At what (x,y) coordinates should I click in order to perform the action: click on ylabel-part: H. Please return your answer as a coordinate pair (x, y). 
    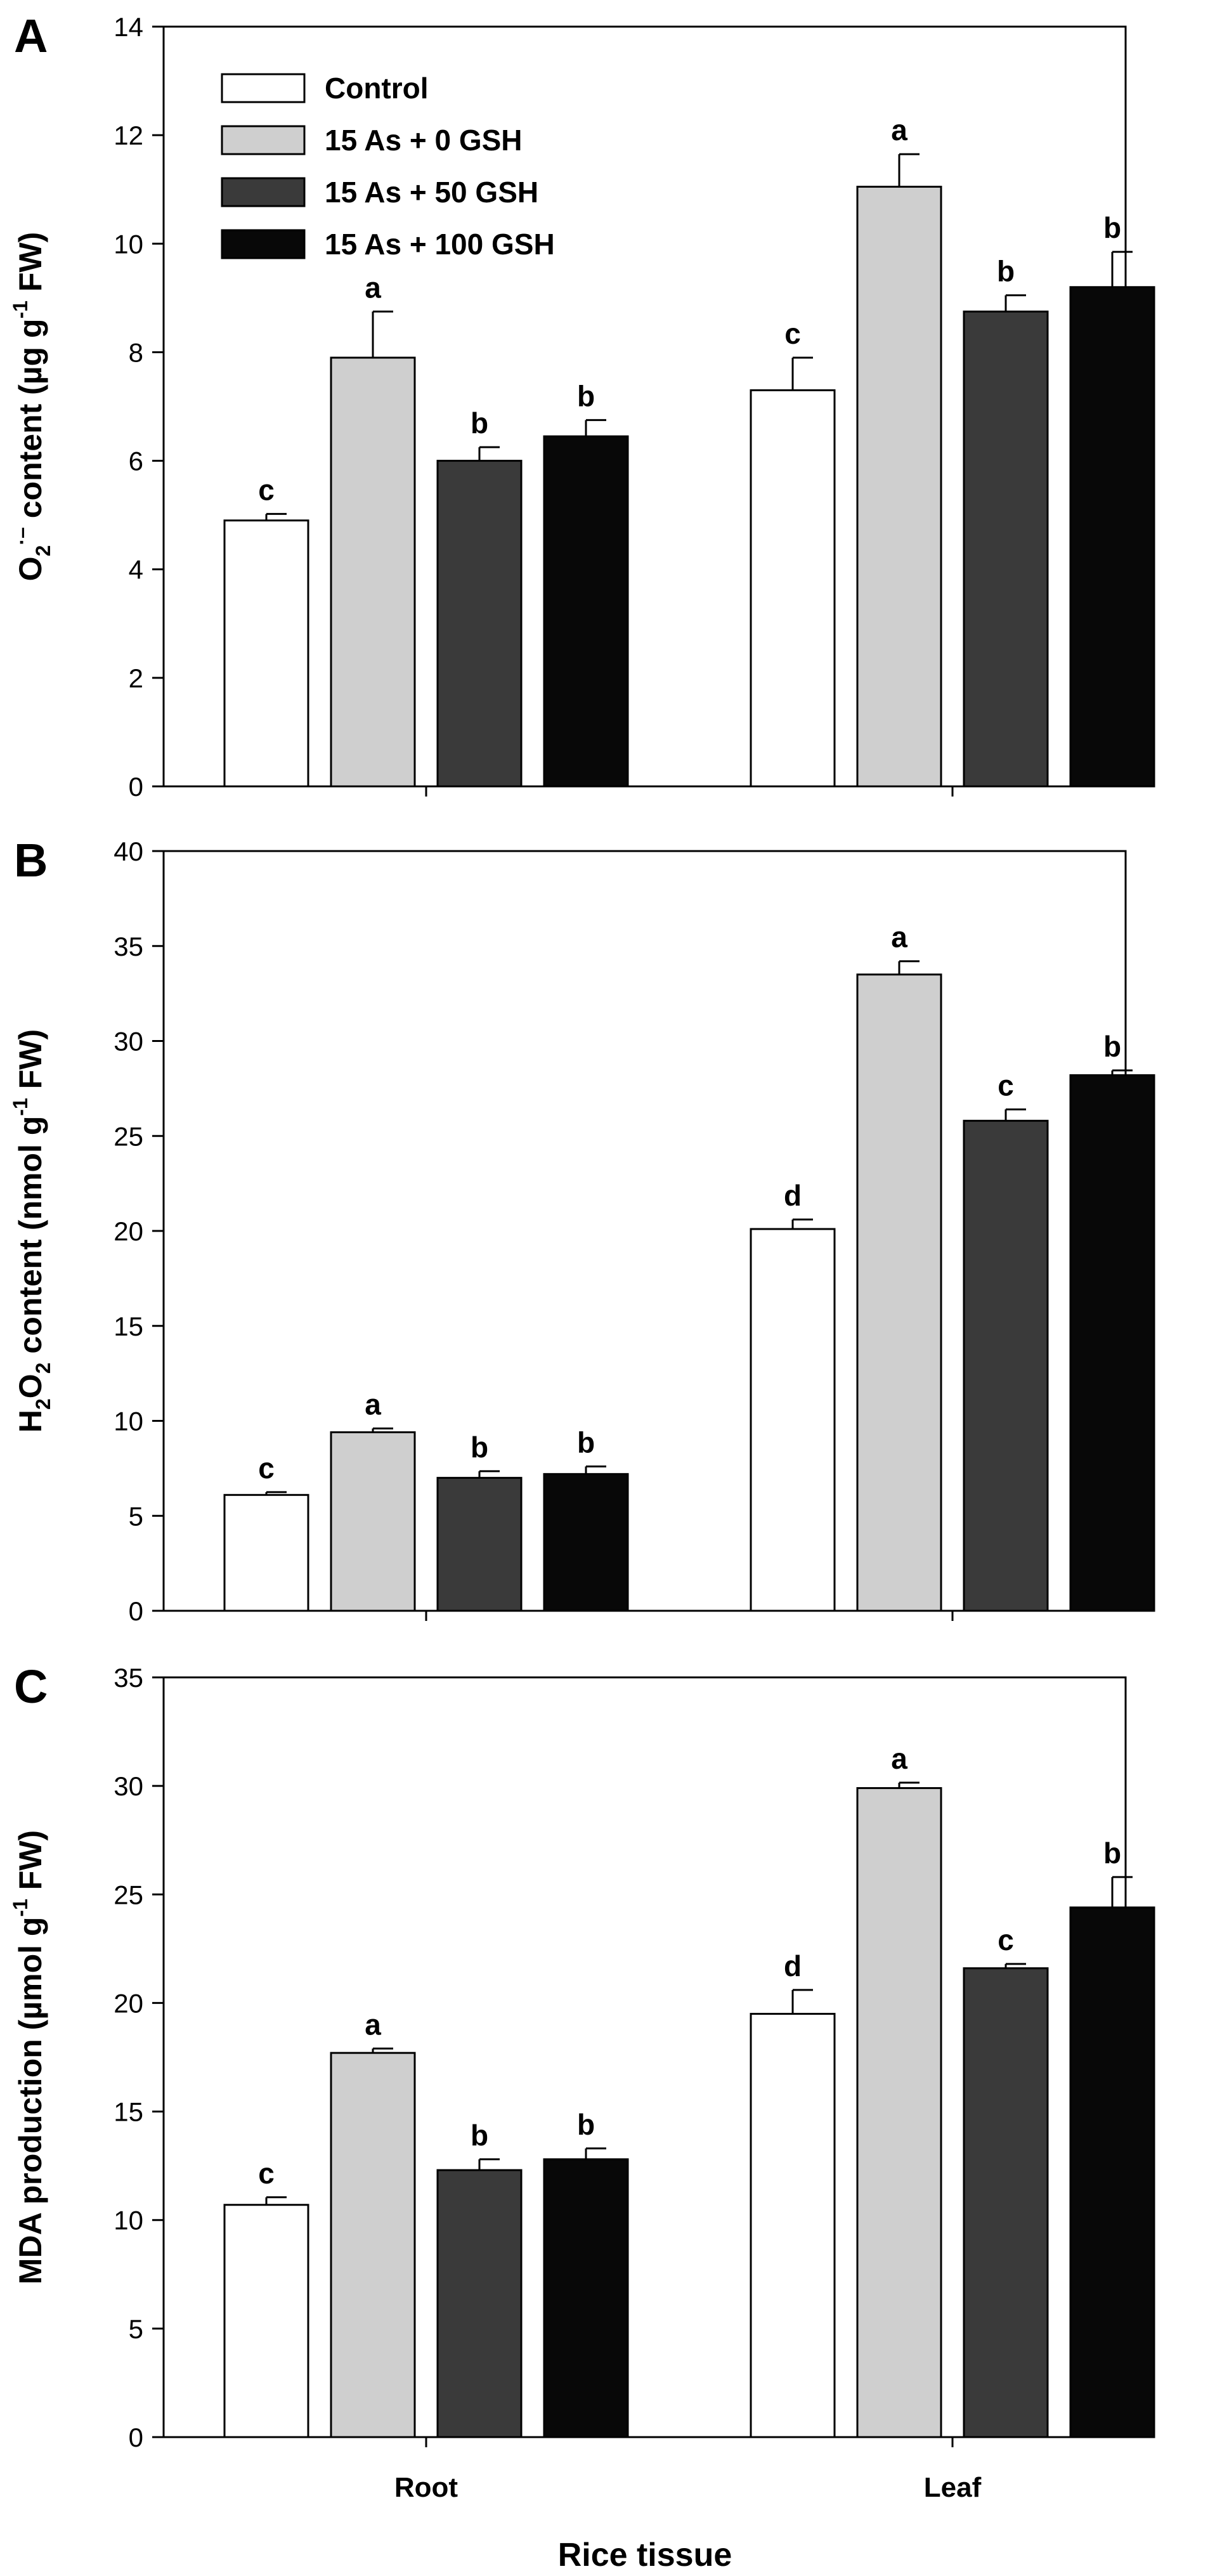
    Looking at the image, I should click on (30, 1421).